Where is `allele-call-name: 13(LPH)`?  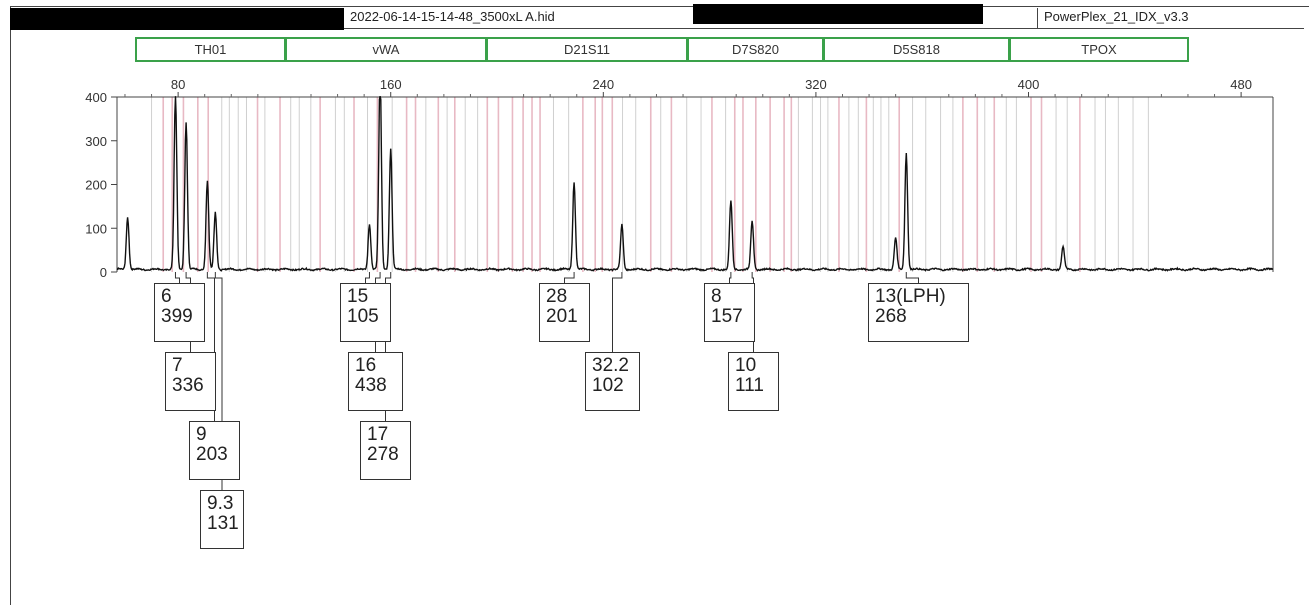 allele-call-name: 13(LPH) is located at coordinates (910, 296).